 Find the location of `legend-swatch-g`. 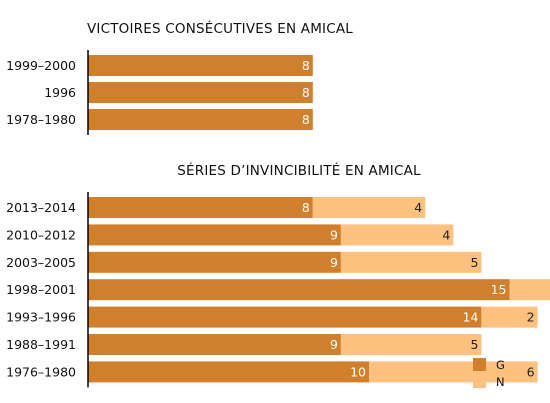

legend-swatch-g is located at coordinates (479, 364).